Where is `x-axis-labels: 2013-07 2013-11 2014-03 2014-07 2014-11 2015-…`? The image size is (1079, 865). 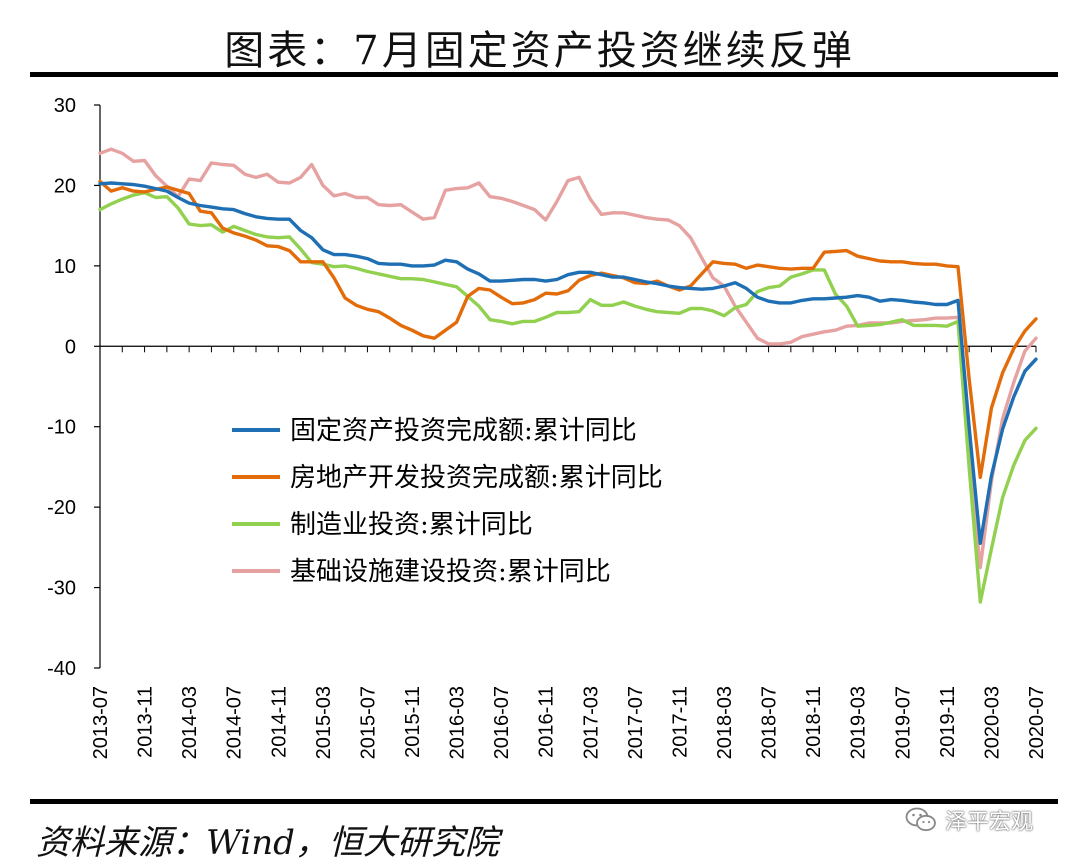 x-axis-labels: 2013-07 2013-11 2014-03 2014-07 2014-11 2015-… is located at coordinates (569, 722).